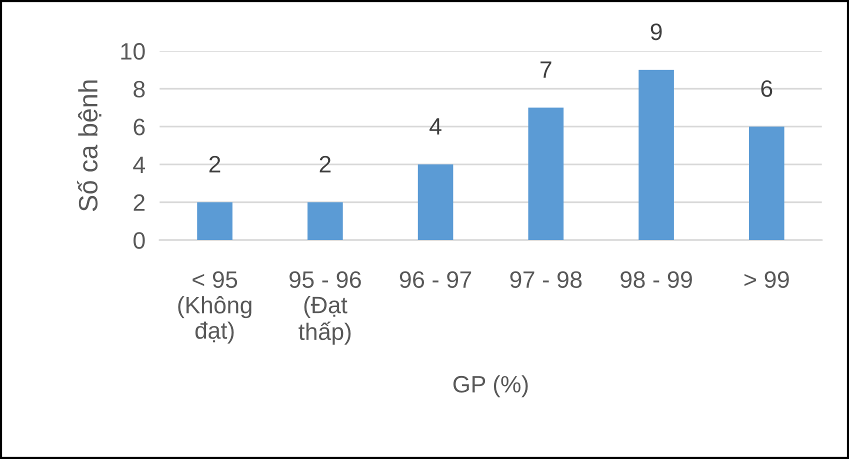  What do you see at coordinates (766, 279) in the screenshot?
I see `x-tick-label: > 99` at bounding box center [766, 279].